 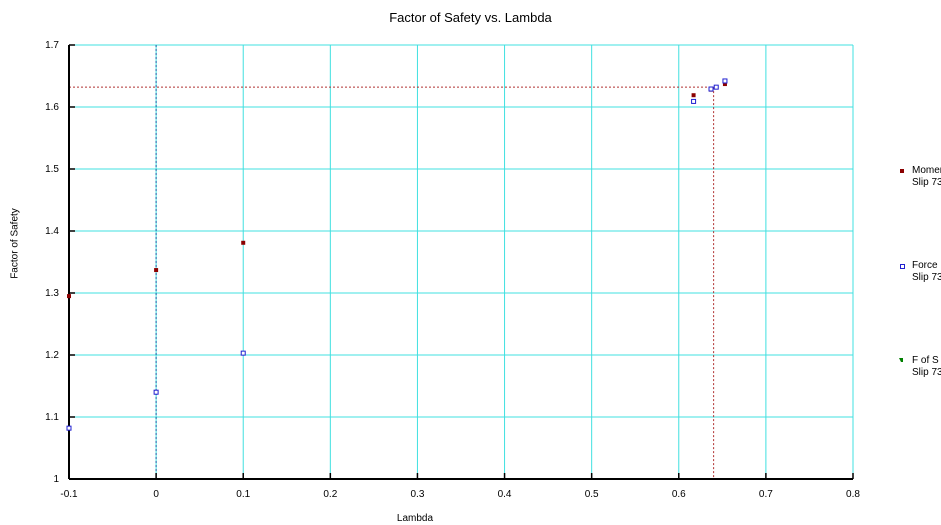 I want to click on y-axis-label: Factor of Safety, so click(x=15, y=243).